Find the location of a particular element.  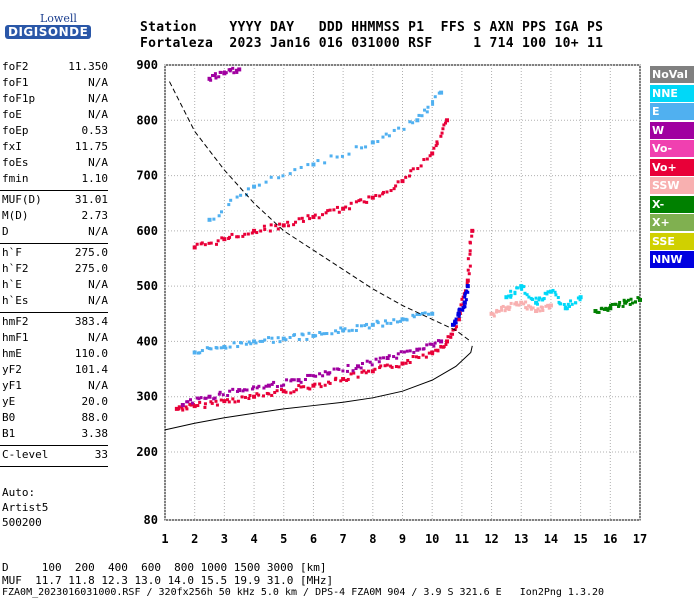

param-row: MUF(D) 31.01 is located at coordinates (55, 200).